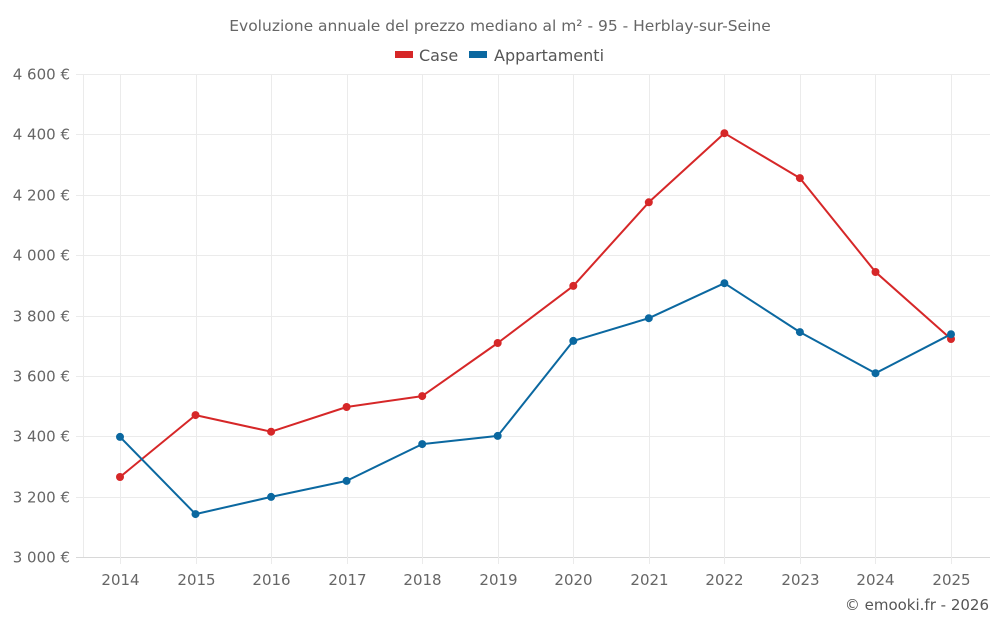 This screenshot has width=1000, height=625. Describe the element at coordinates (951, 580) in the screenshot. I see `x-tick-label: 2025` at that location.